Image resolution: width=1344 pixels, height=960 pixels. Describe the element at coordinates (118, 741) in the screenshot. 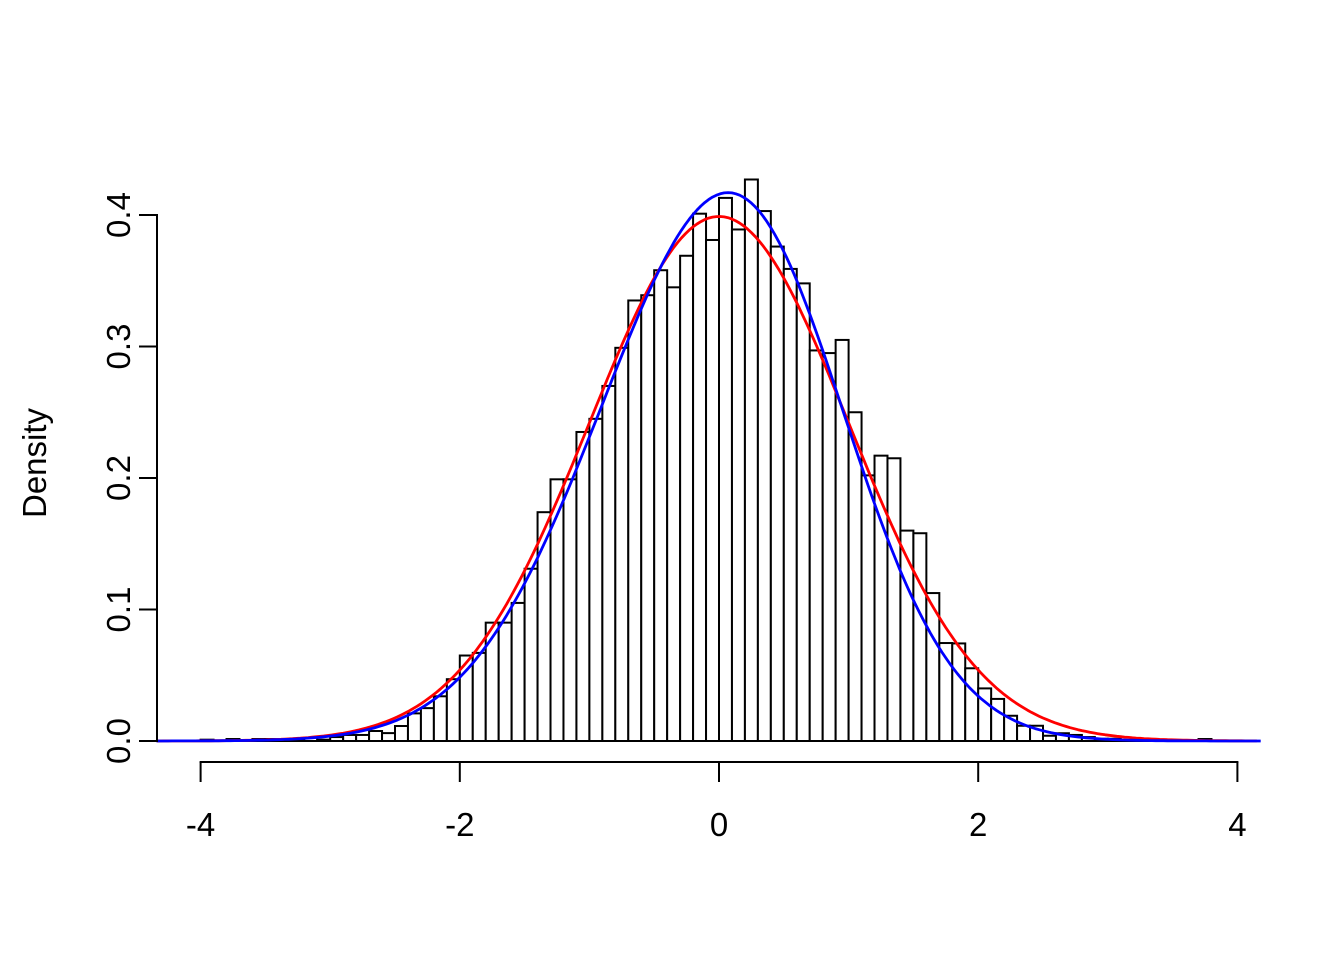

I see `y-tick-label: 0.0` at that location.